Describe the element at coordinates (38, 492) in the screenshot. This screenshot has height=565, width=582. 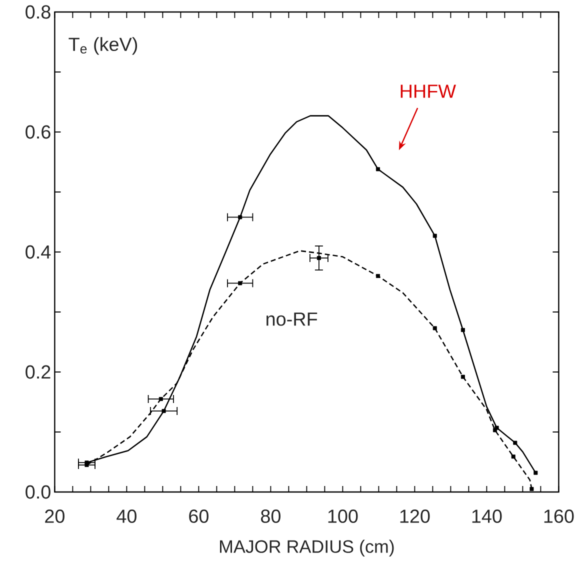
I see `y-tick-label: 0.0` at that location.